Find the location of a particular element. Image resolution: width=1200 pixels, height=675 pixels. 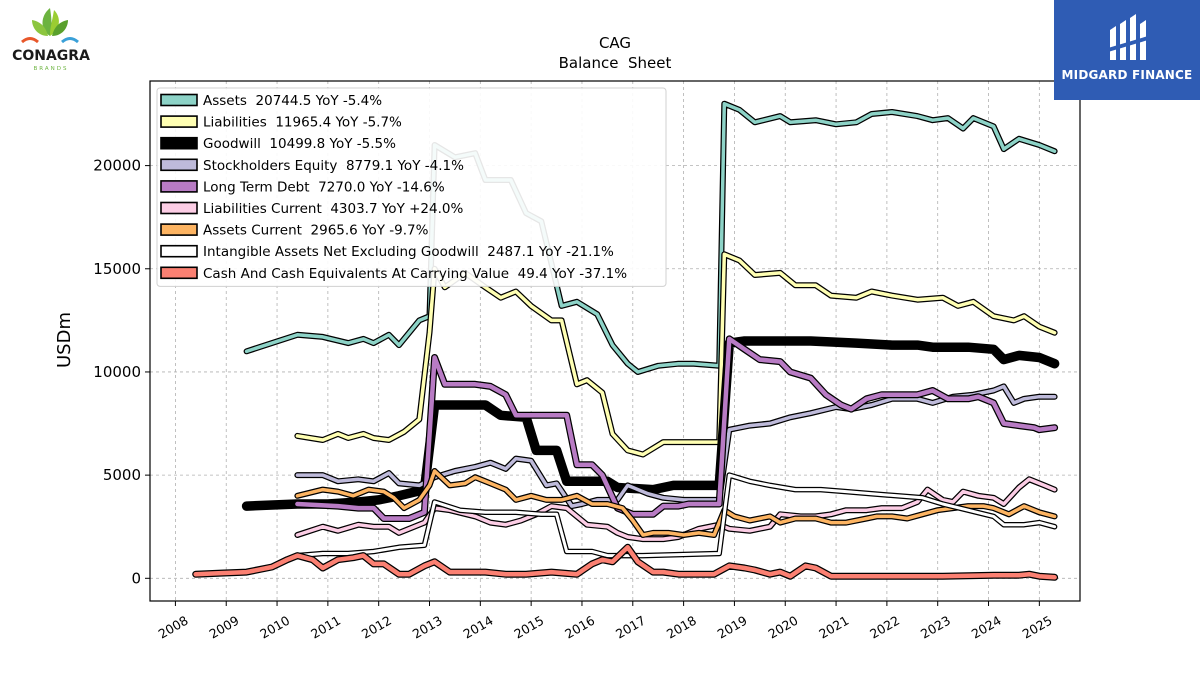

series-cash-and-cash-equivalents-at-carrying-value is located at coordinates (625, 562).